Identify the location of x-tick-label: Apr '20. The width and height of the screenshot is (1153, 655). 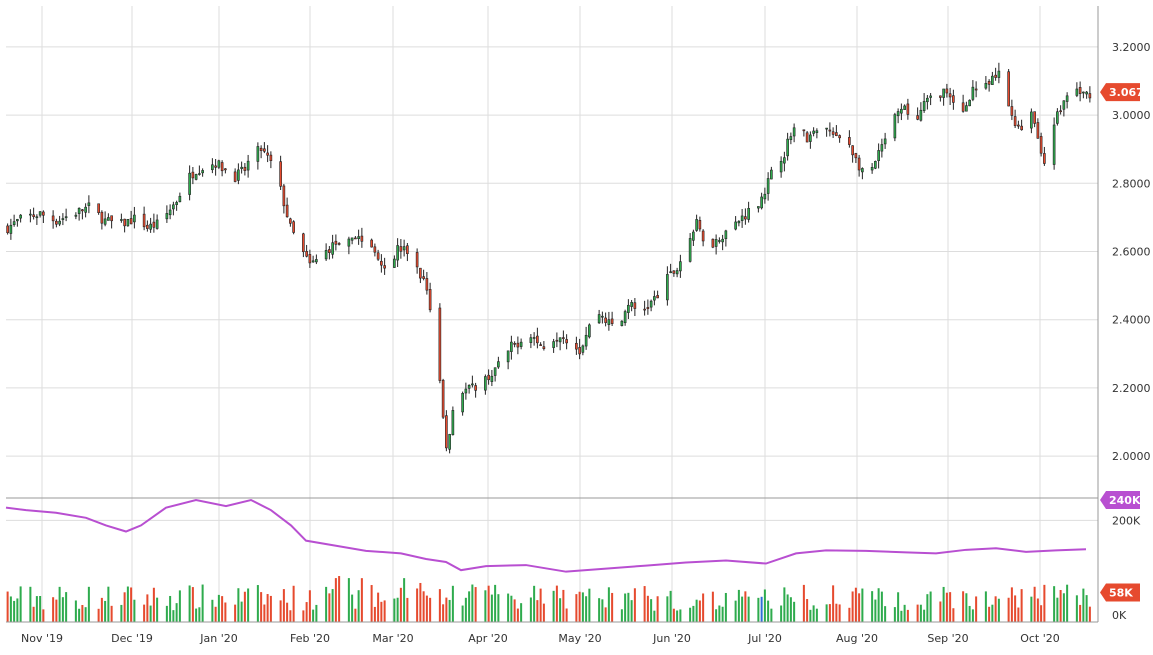
(488, 638).